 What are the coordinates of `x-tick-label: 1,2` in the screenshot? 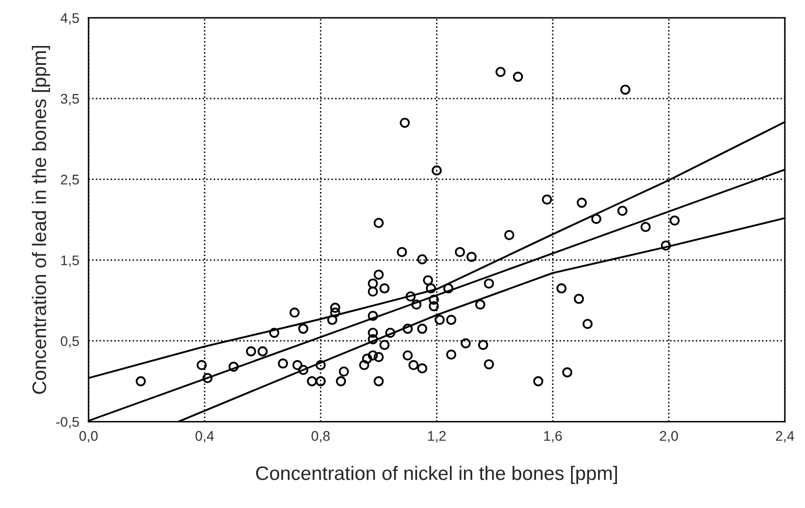 It's located at (437, 437).